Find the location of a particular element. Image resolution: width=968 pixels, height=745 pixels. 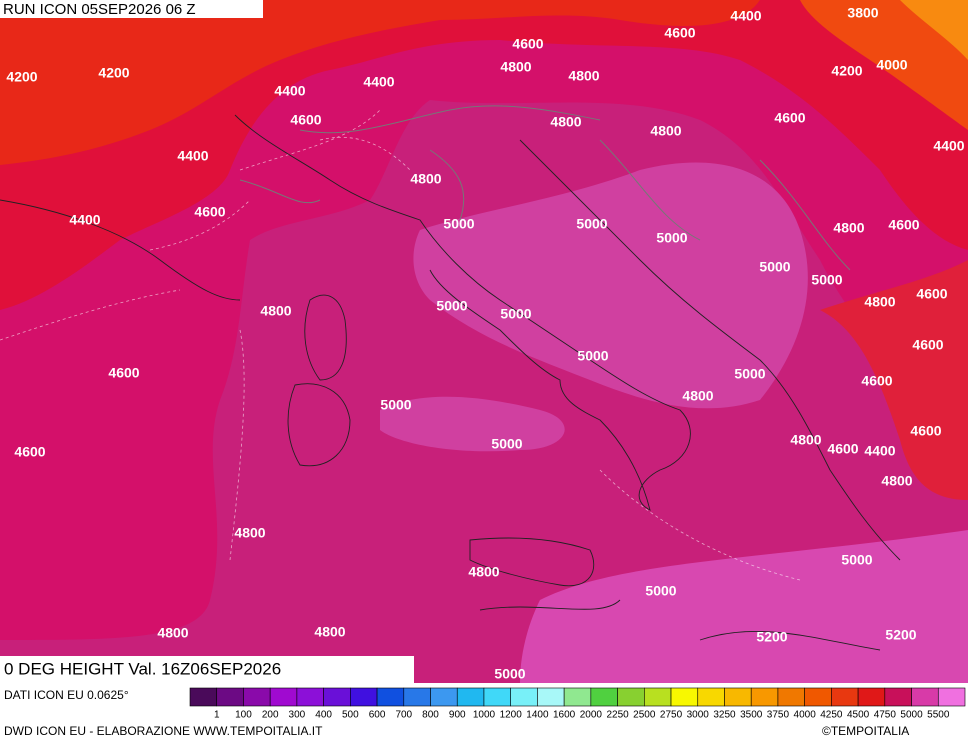

header-box is located at coordinates (131, 9).